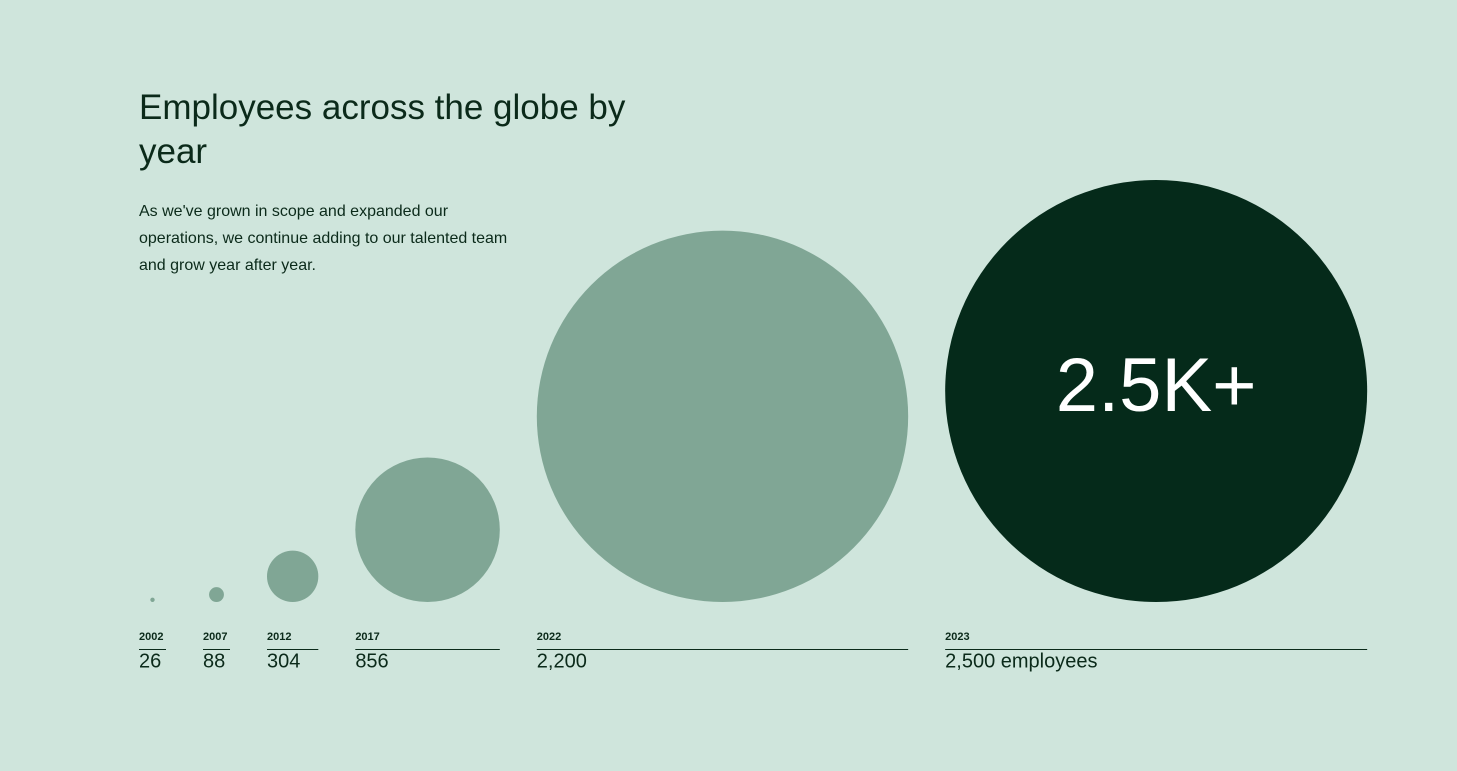 This screenshot has width=1457, height=771. Describe the element at coordinates (1156, 385) in the screenshot. I see `bubble-annotation: 2.5K+` at that location.